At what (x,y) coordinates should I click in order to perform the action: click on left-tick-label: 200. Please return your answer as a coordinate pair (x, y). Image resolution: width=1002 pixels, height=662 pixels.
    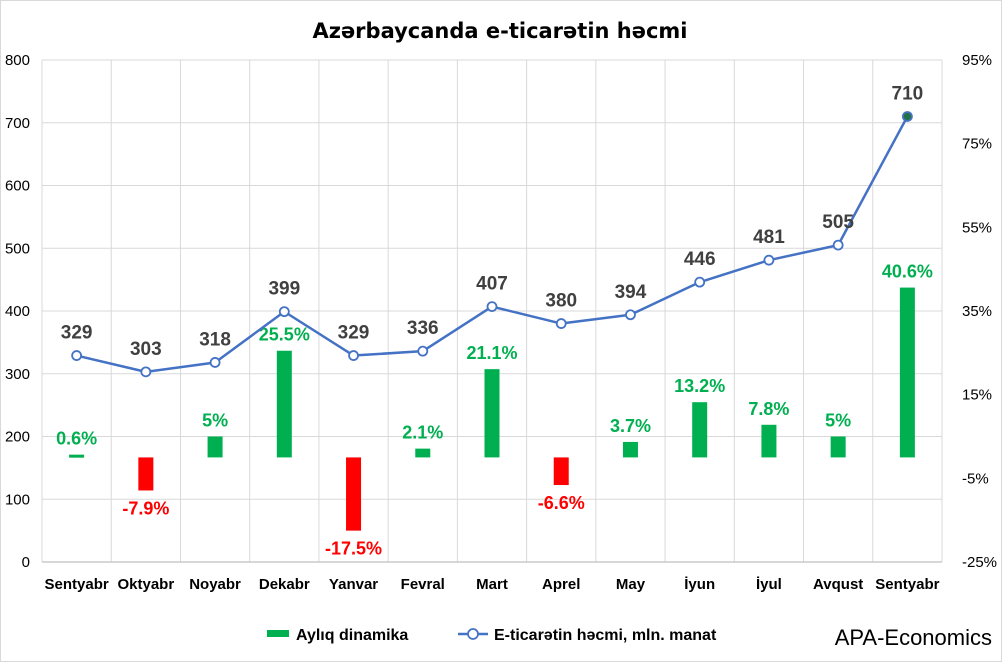
    Looking at the image, I should click on (17, 437).